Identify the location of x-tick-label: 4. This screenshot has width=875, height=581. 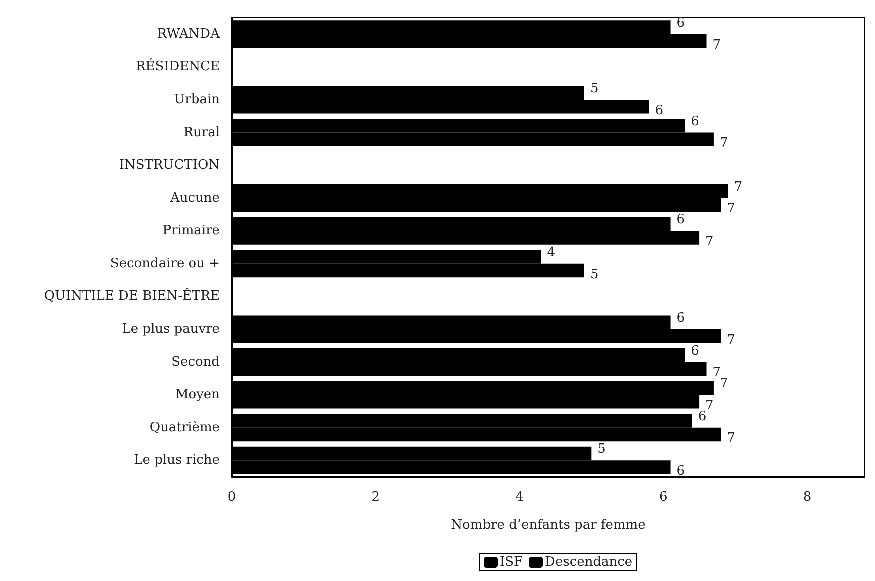
(520, 497).